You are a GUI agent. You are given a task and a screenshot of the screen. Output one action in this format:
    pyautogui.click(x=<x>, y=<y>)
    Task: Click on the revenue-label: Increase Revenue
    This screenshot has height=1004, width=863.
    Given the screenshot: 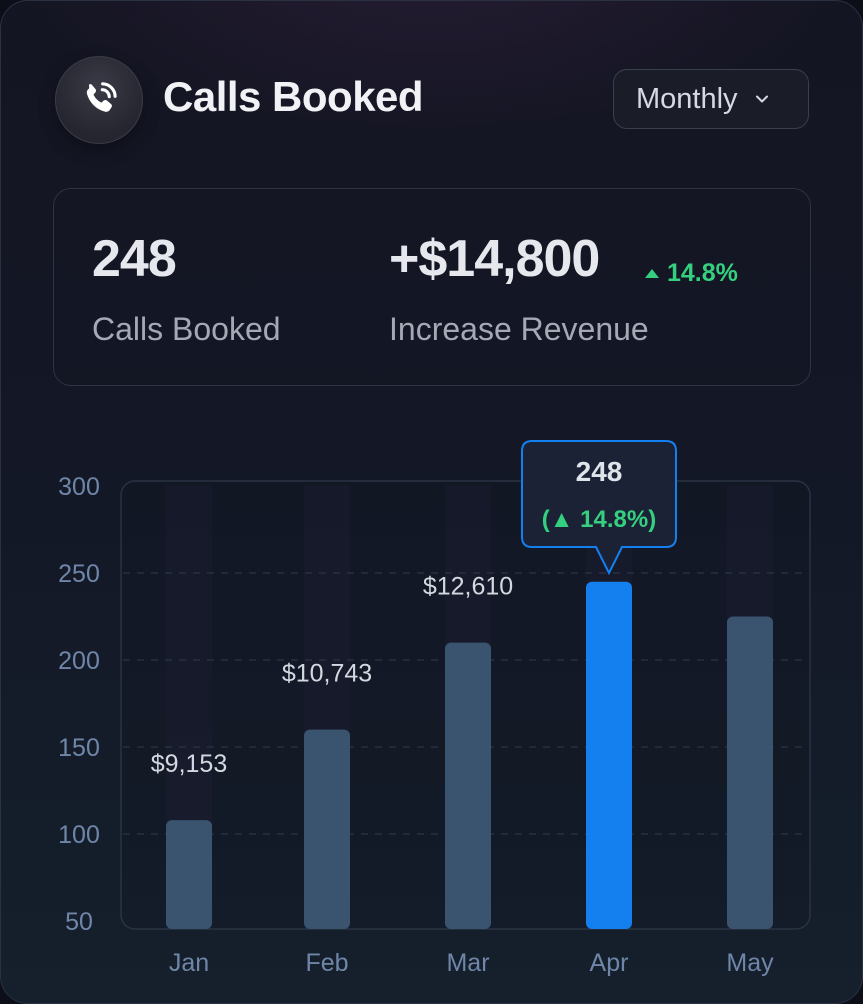 What is the action you would take?
    pyautogui.click(x=519, y=329)
    